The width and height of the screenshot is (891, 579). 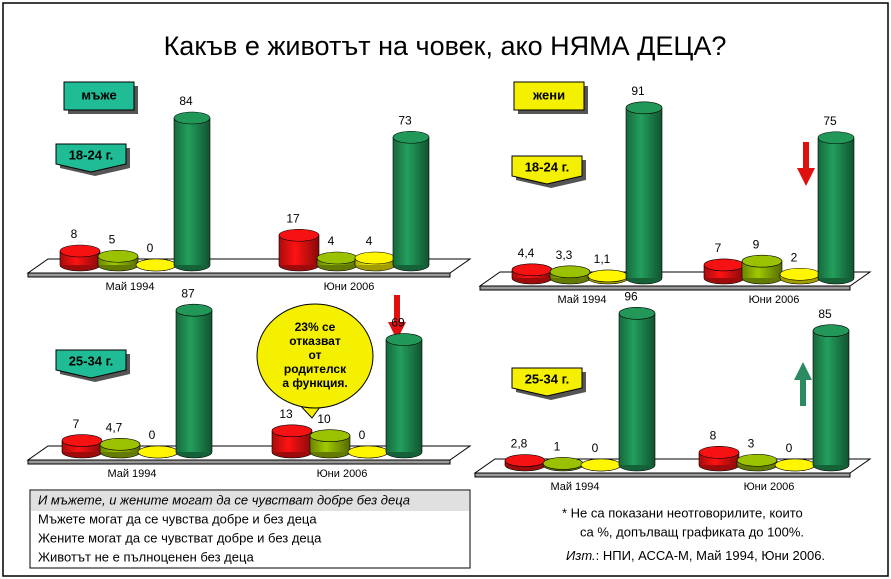 I want to click on men-badge, so click(x=99, y=96).